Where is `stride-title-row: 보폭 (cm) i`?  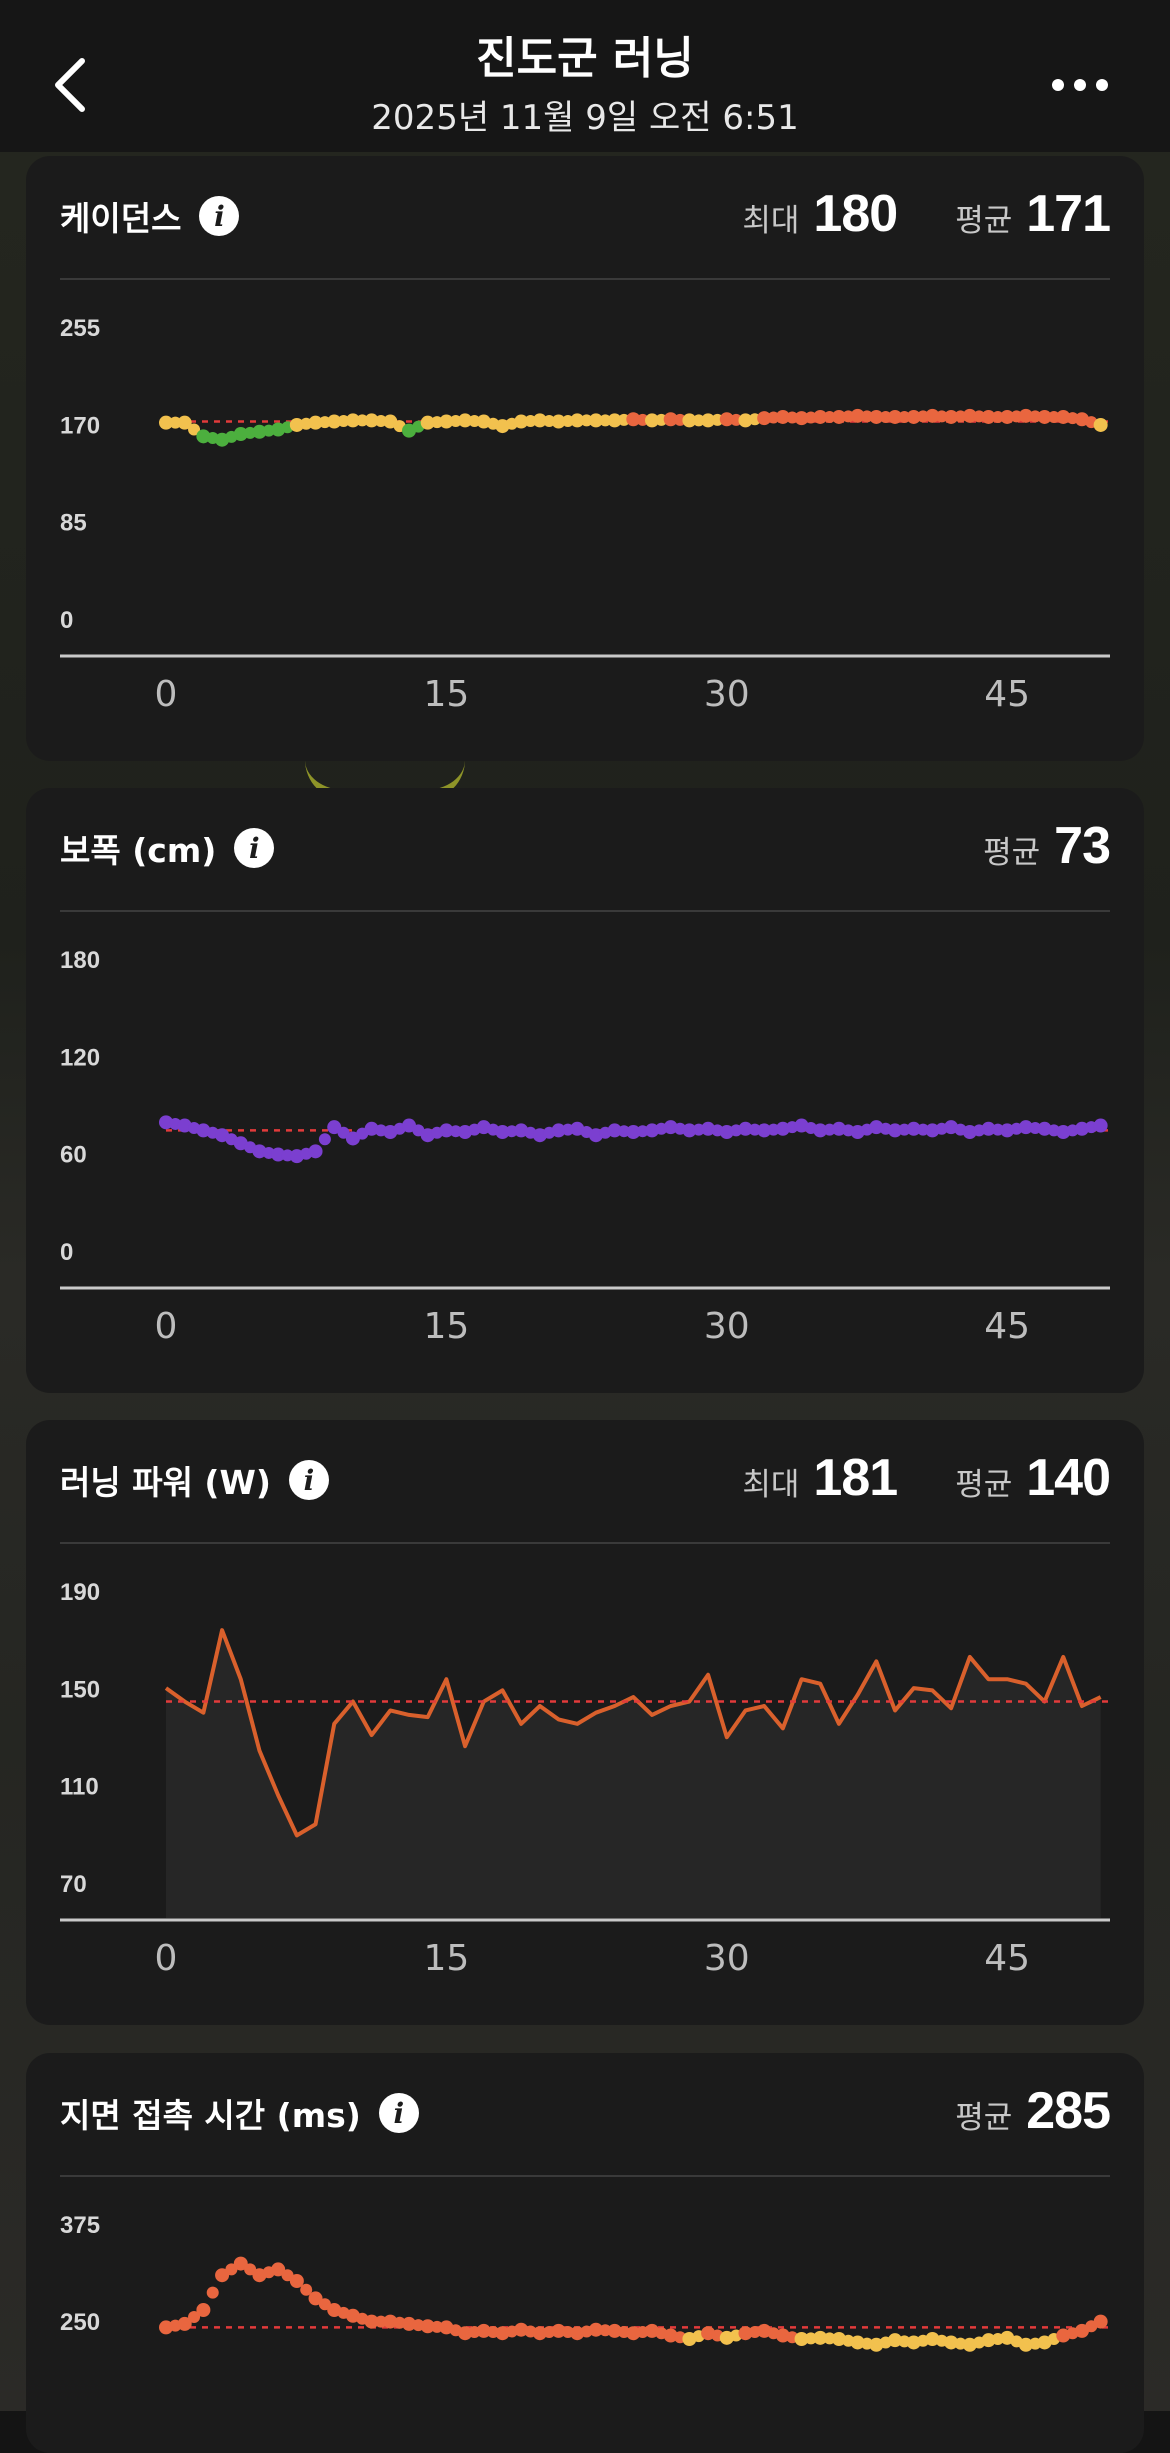
stride-title-row: 보폭 (cm) i is located at coordinates (167, 848).